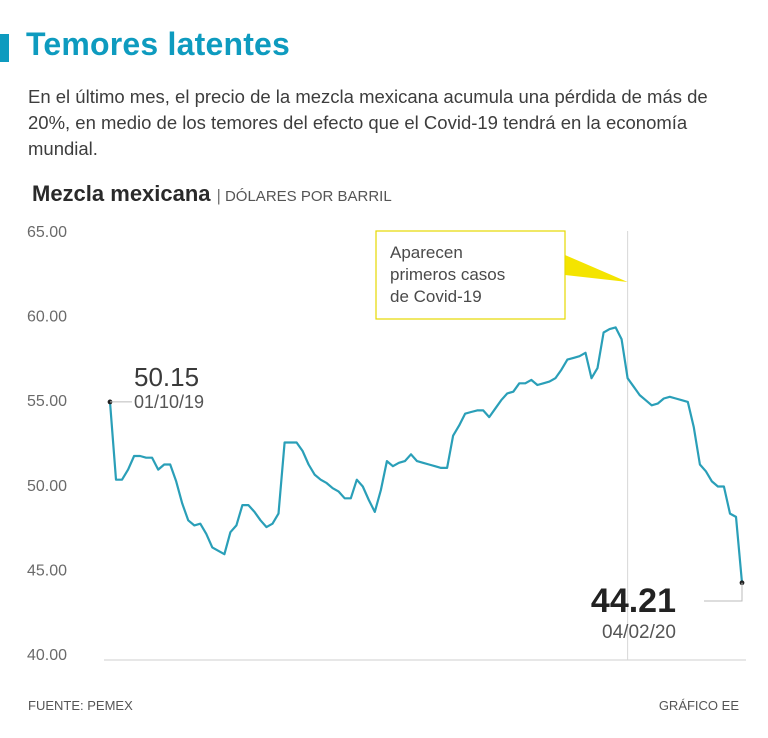 This screenshot has width=768, height=738. I want to click on y-tick-label: 40.00, so click(47, 655).